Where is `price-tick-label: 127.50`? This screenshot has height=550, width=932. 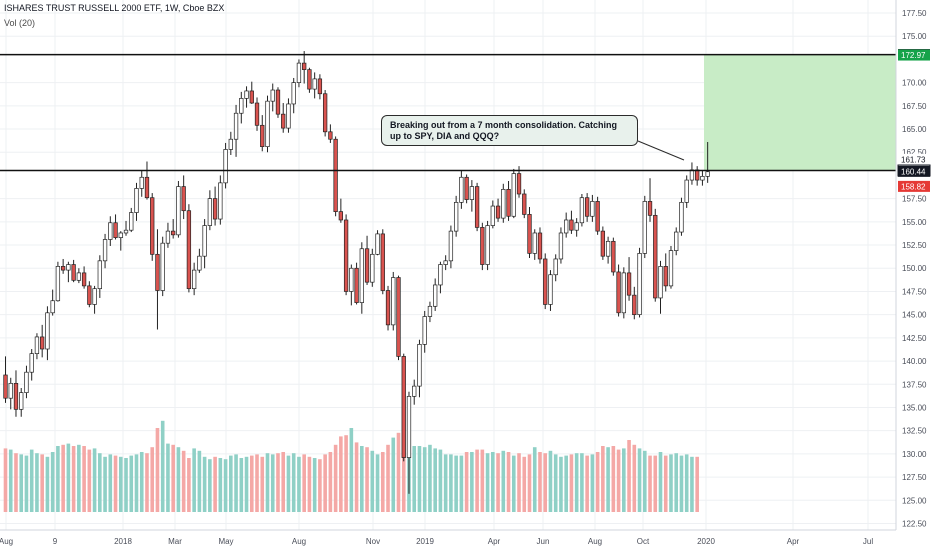
price-tick-label: 127.50 is located at coordinates (914, 477).